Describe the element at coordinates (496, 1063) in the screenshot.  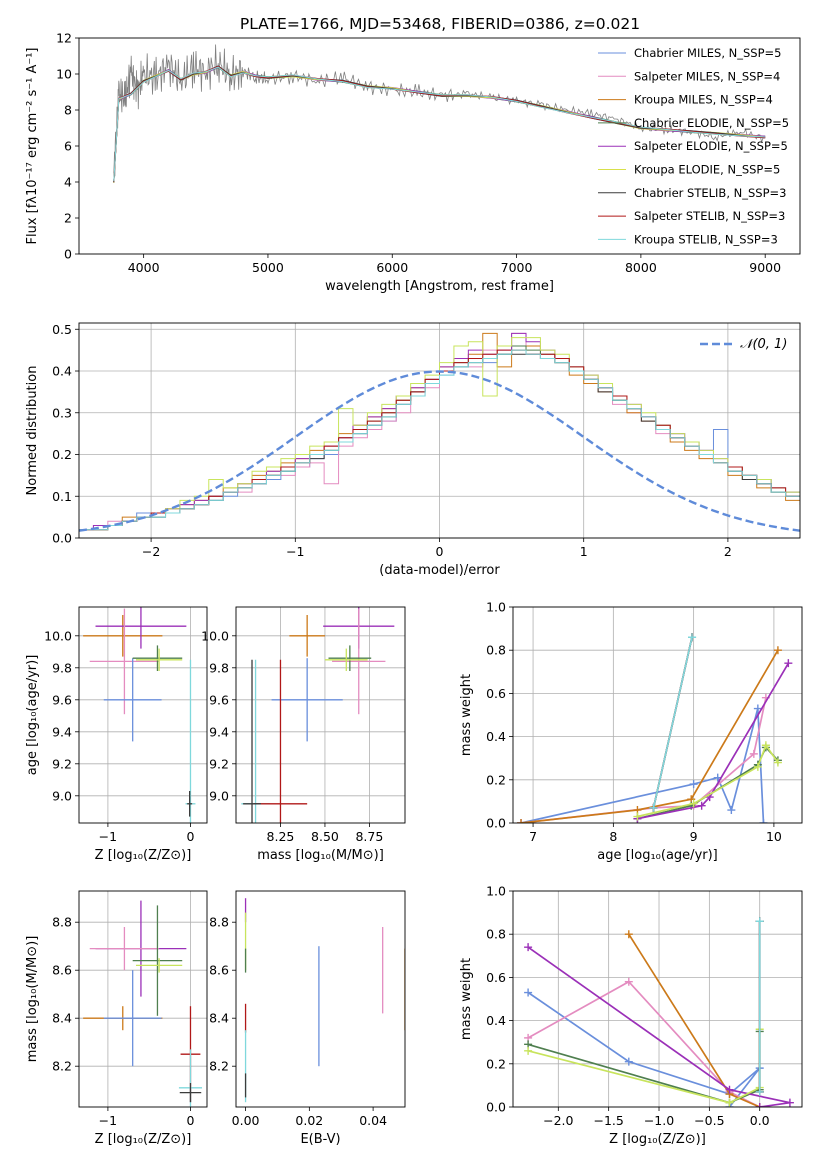
I see `y-tick-label: 0.2` at that location.